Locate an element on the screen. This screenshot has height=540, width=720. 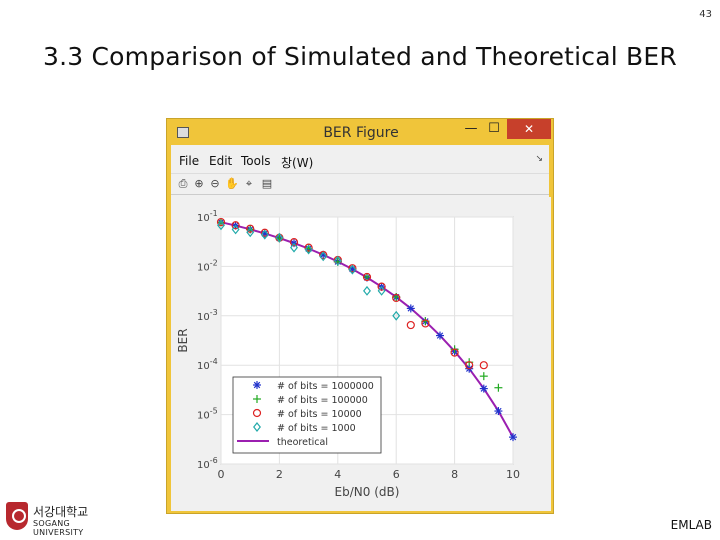
window-titlebar: BER Figure — ☐ ✕ is located at coordinates (361, 132).